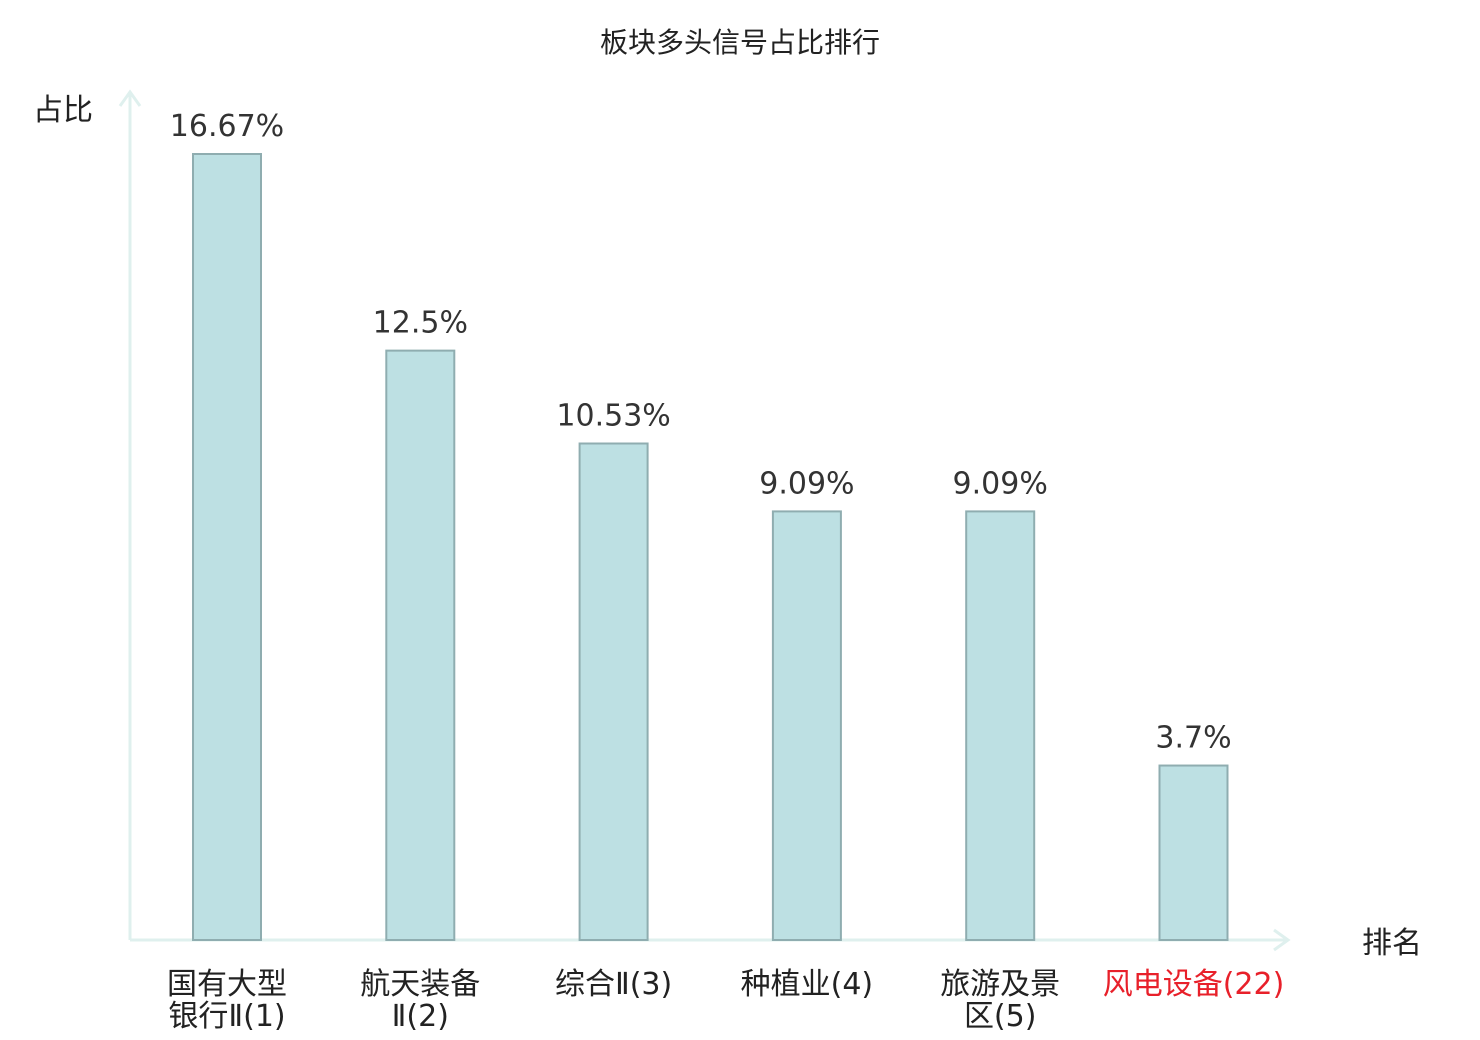 This screenshot has height=1040, width=1480. I want to click on x-axis-arrow, so click(1282, 940).